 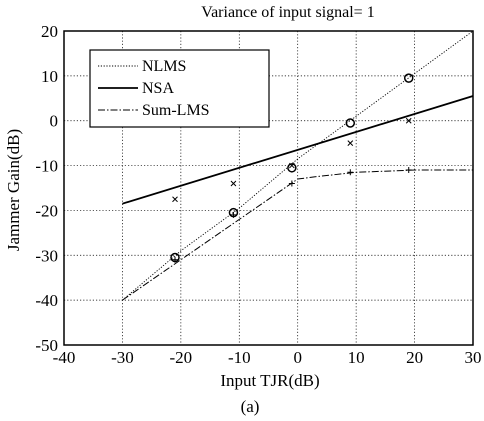 I want to click on figure-caption: (a), so click(x=250, y=406).